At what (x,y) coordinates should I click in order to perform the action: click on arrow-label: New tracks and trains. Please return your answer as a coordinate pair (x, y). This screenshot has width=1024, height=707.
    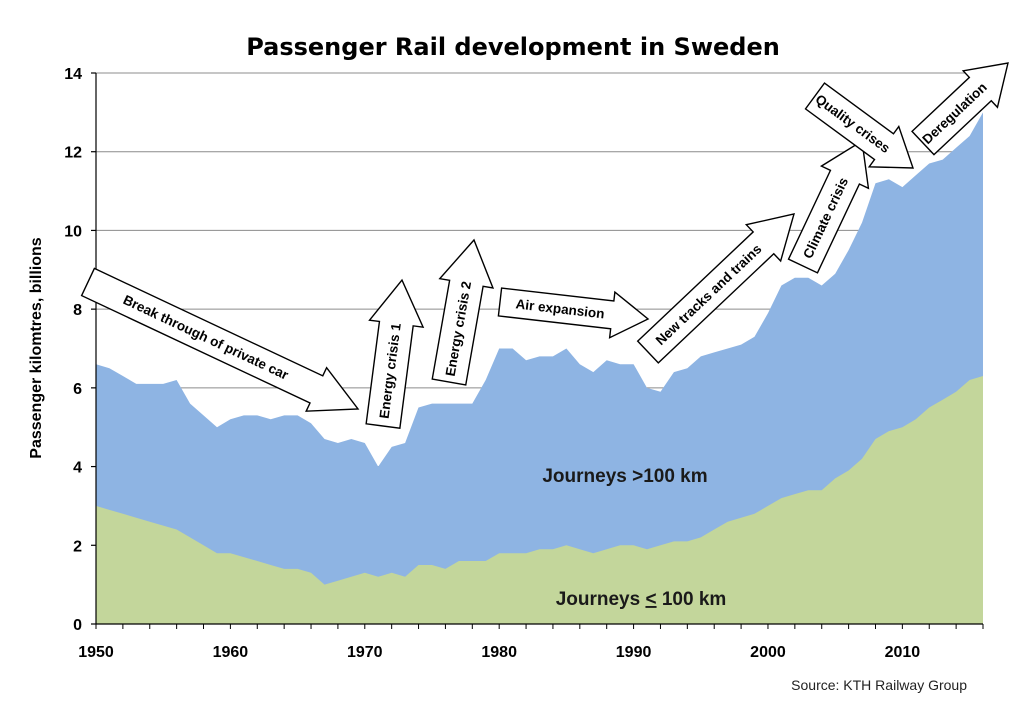
    Looking at the image, I should click on (709, 294).